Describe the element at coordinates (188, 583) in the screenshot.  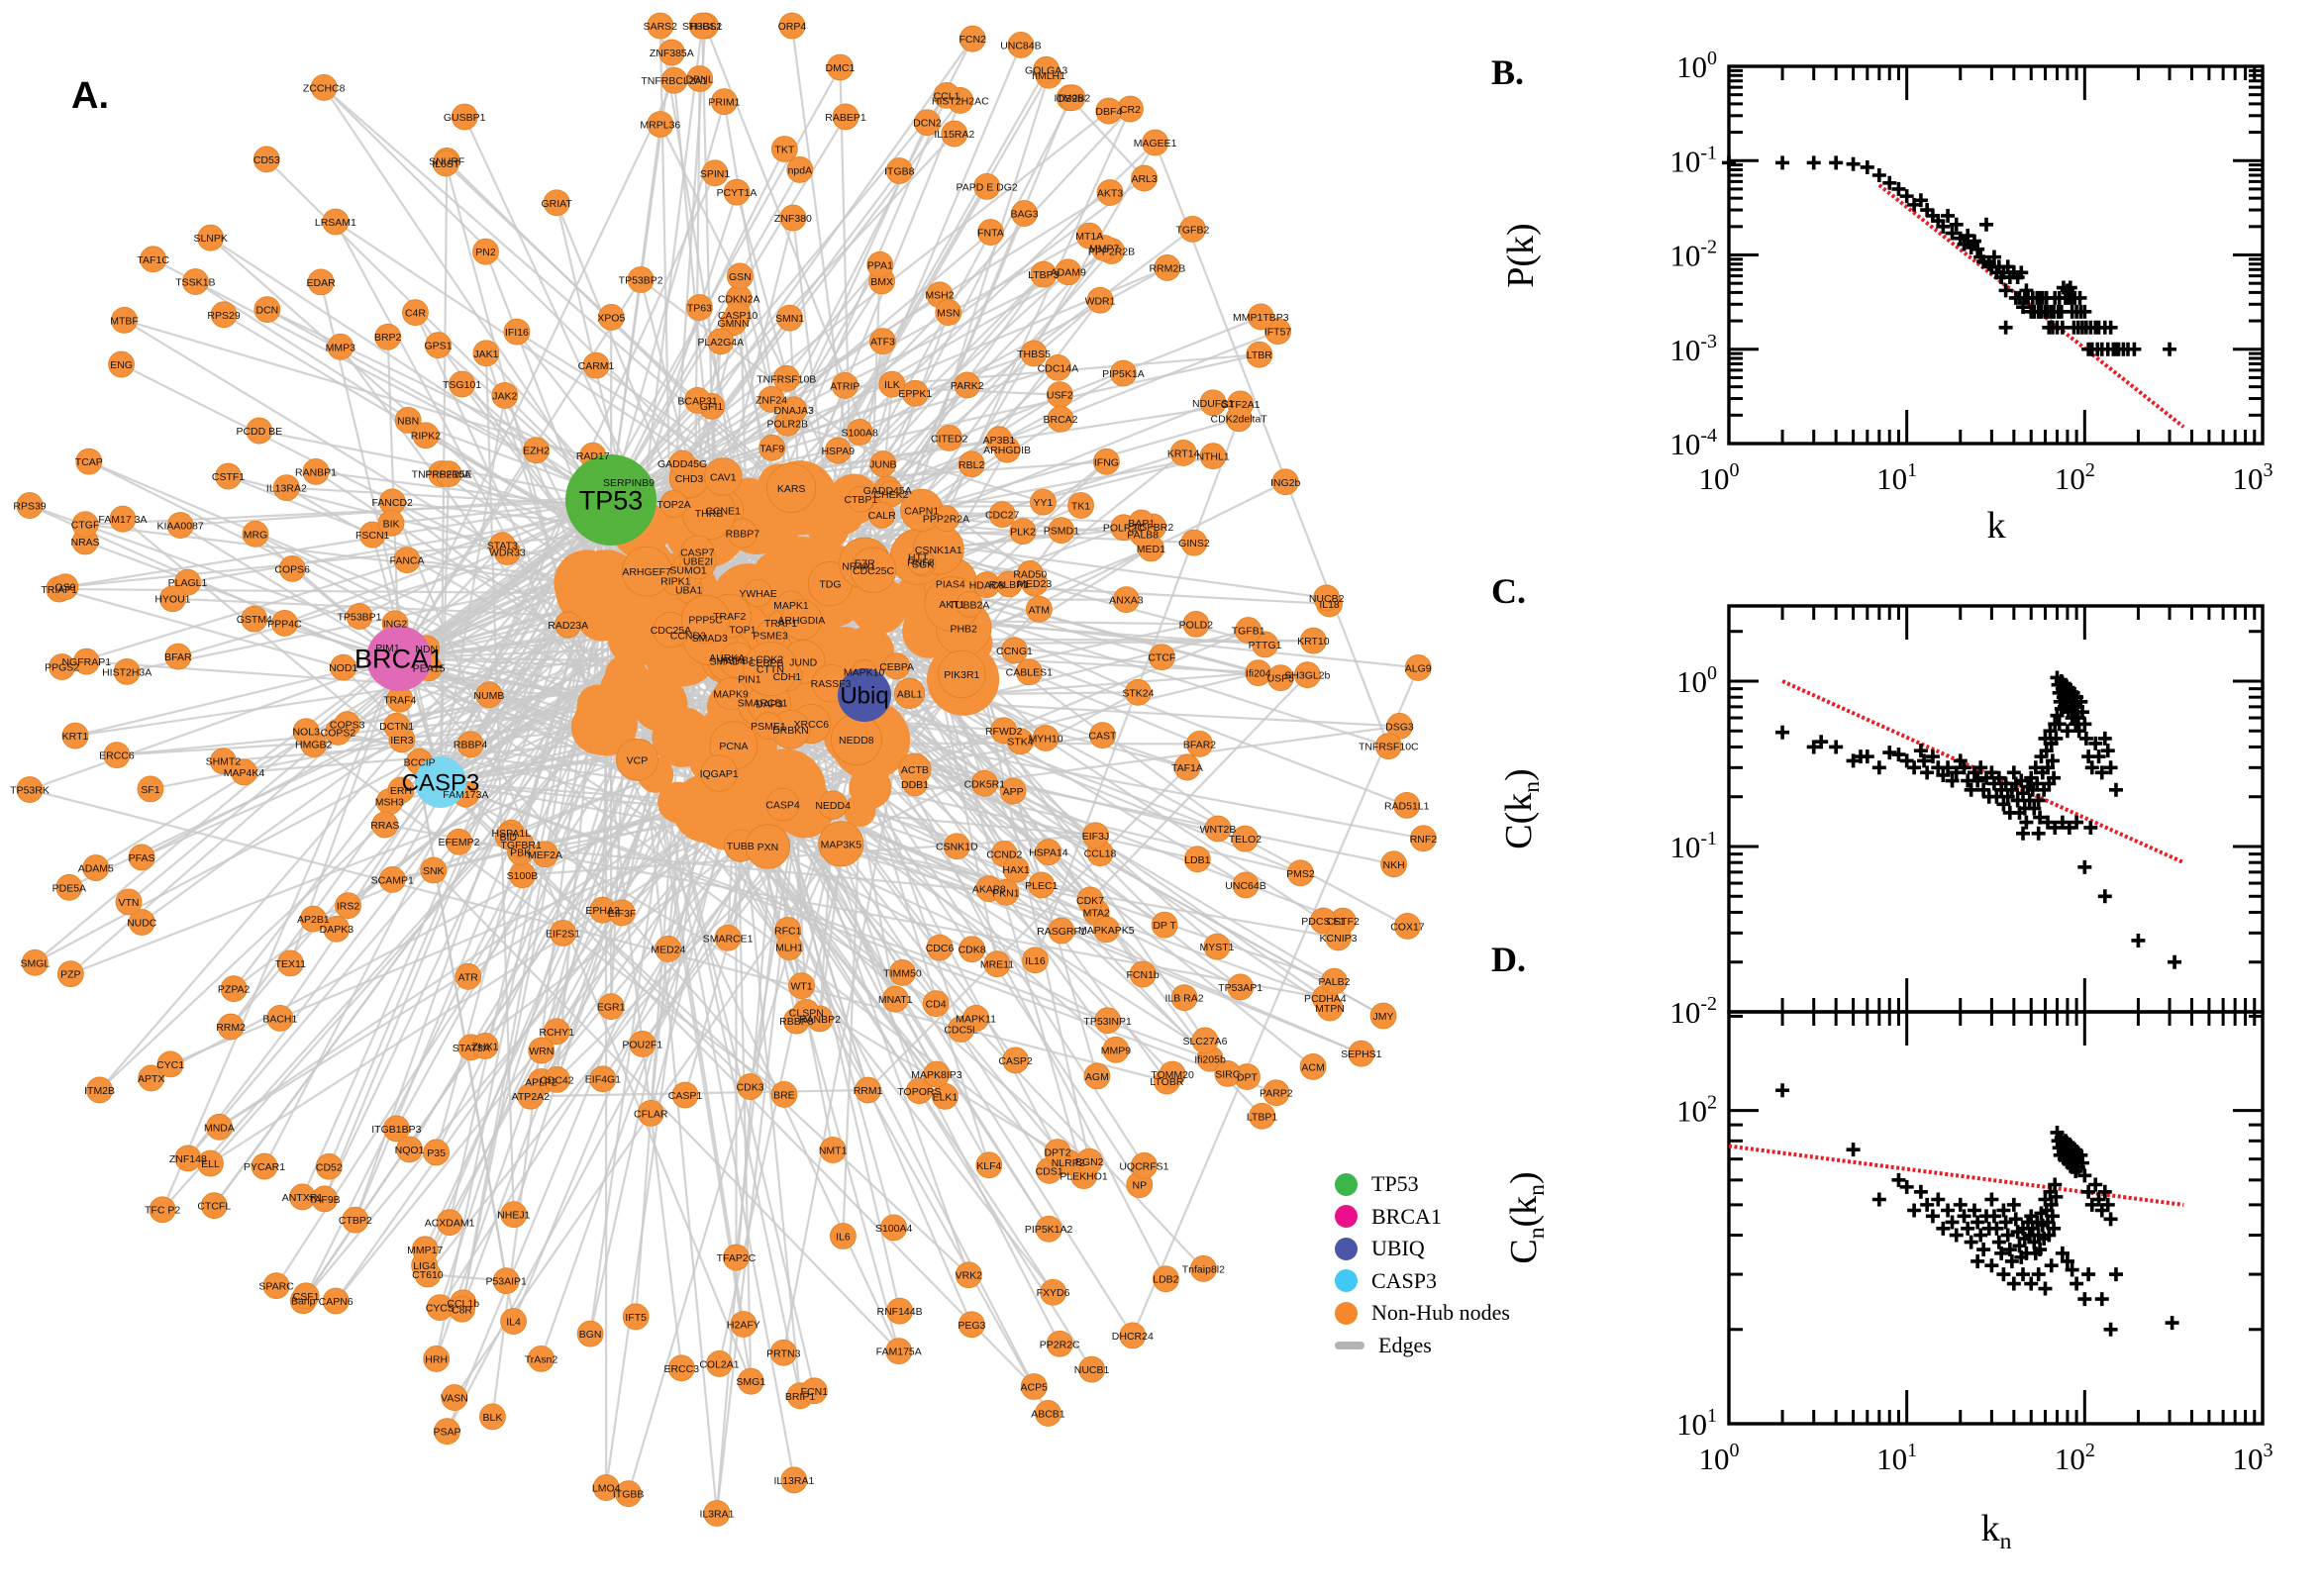
I see `node-label: PLAGL1` at that location.